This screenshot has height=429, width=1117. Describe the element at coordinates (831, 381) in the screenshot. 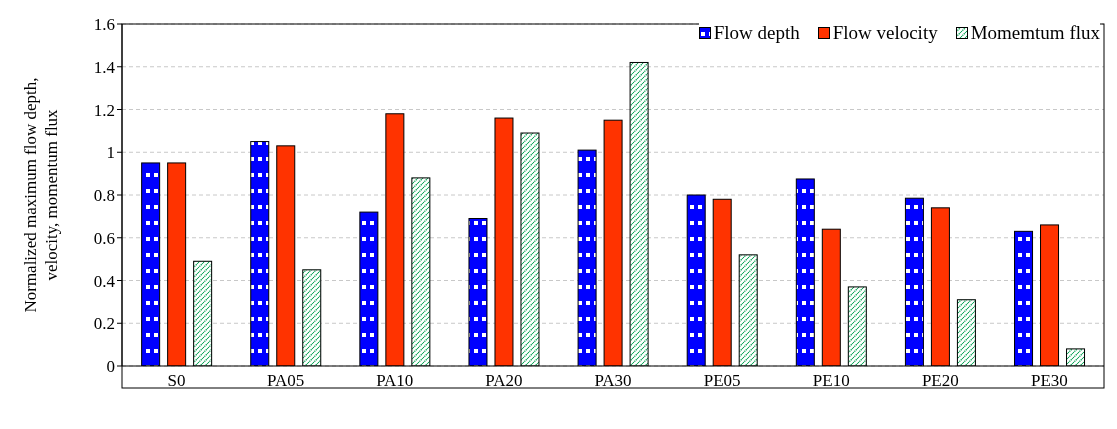

I see `x-tick-label: PE10` at that location.